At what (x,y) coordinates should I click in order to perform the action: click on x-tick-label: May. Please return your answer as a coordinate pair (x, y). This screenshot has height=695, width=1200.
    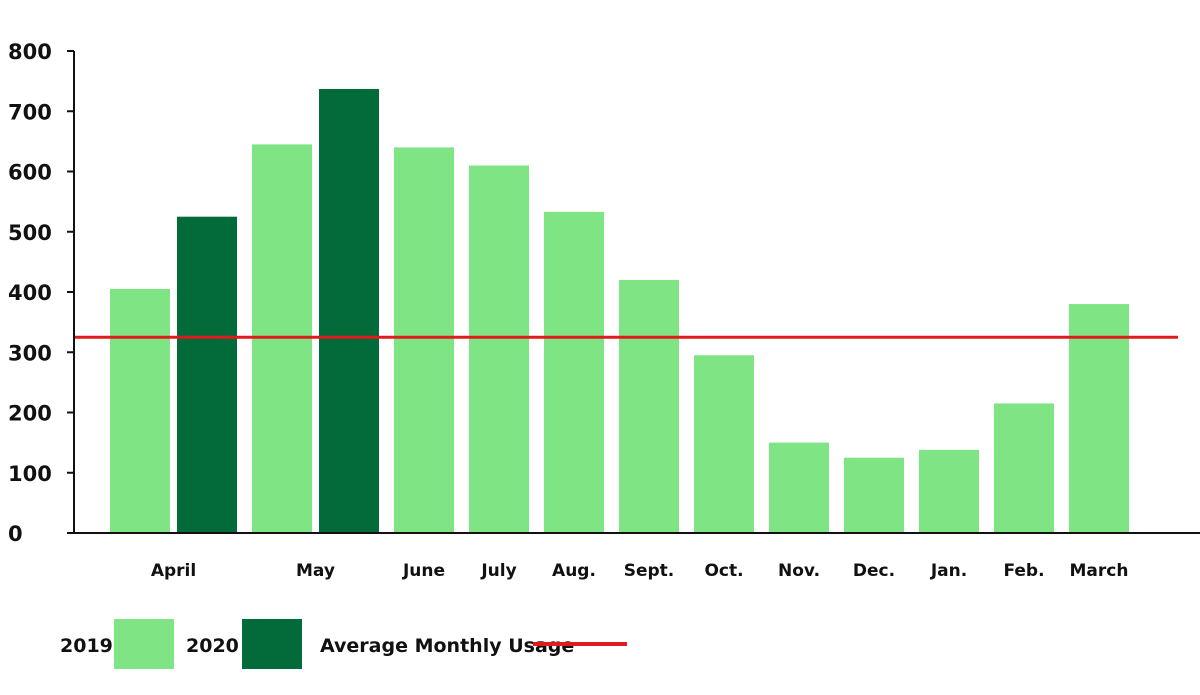
    Looking at the image, I should click on (315, 571).